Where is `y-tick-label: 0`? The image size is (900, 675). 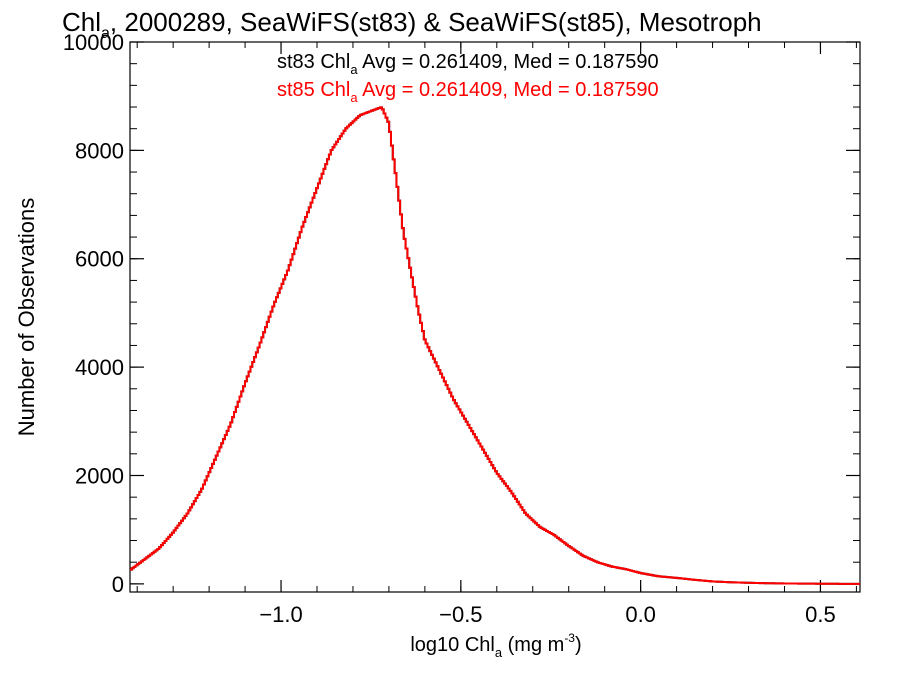 y-tick-label: 0 is located at coordinates (118, 584).